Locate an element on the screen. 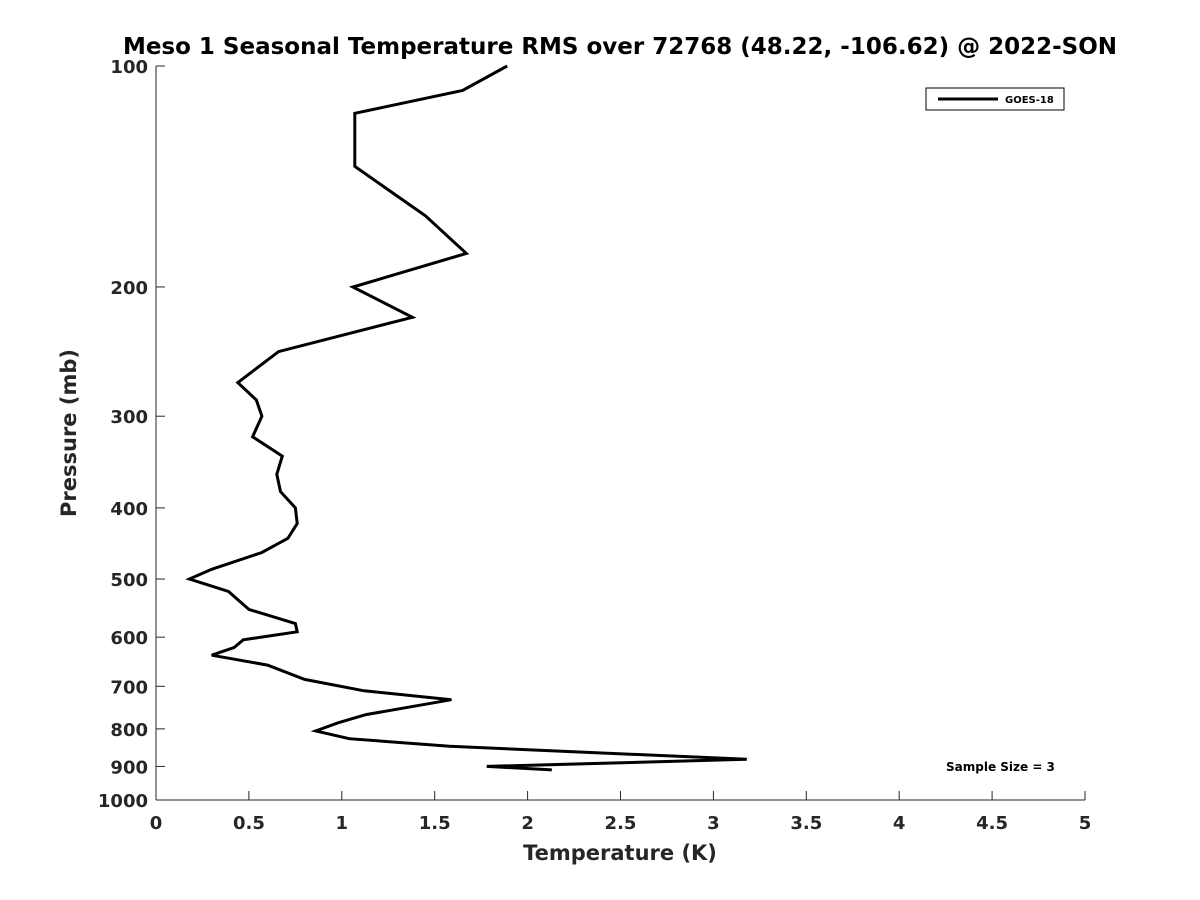 This screenshot has height=900, width=1200. x-tick-label: 1 is located at coordinates (342, 823).